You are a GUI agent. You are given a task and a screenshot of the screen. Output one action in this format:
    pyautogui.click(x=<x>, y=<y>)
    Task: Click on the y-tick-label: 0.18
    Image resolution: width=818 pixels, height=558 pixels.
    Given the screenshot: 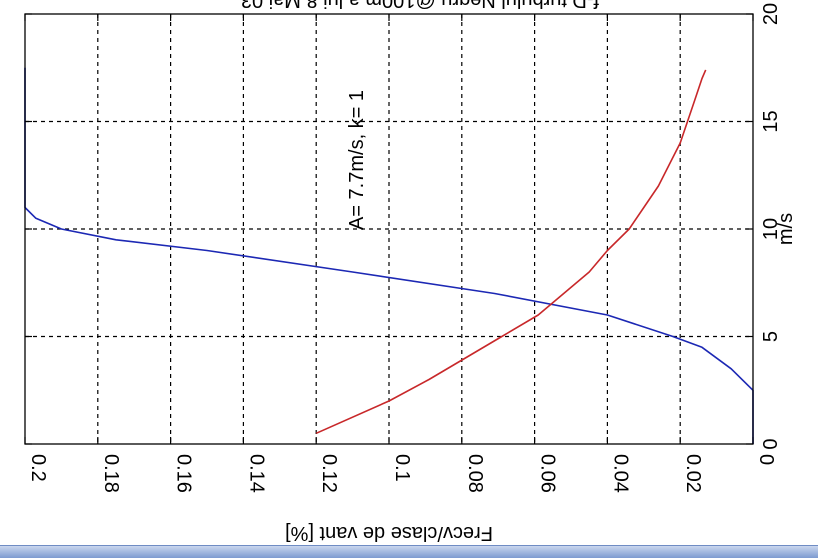 What is the action you would take?
    pyautogui.click(x=111, y=473)
    